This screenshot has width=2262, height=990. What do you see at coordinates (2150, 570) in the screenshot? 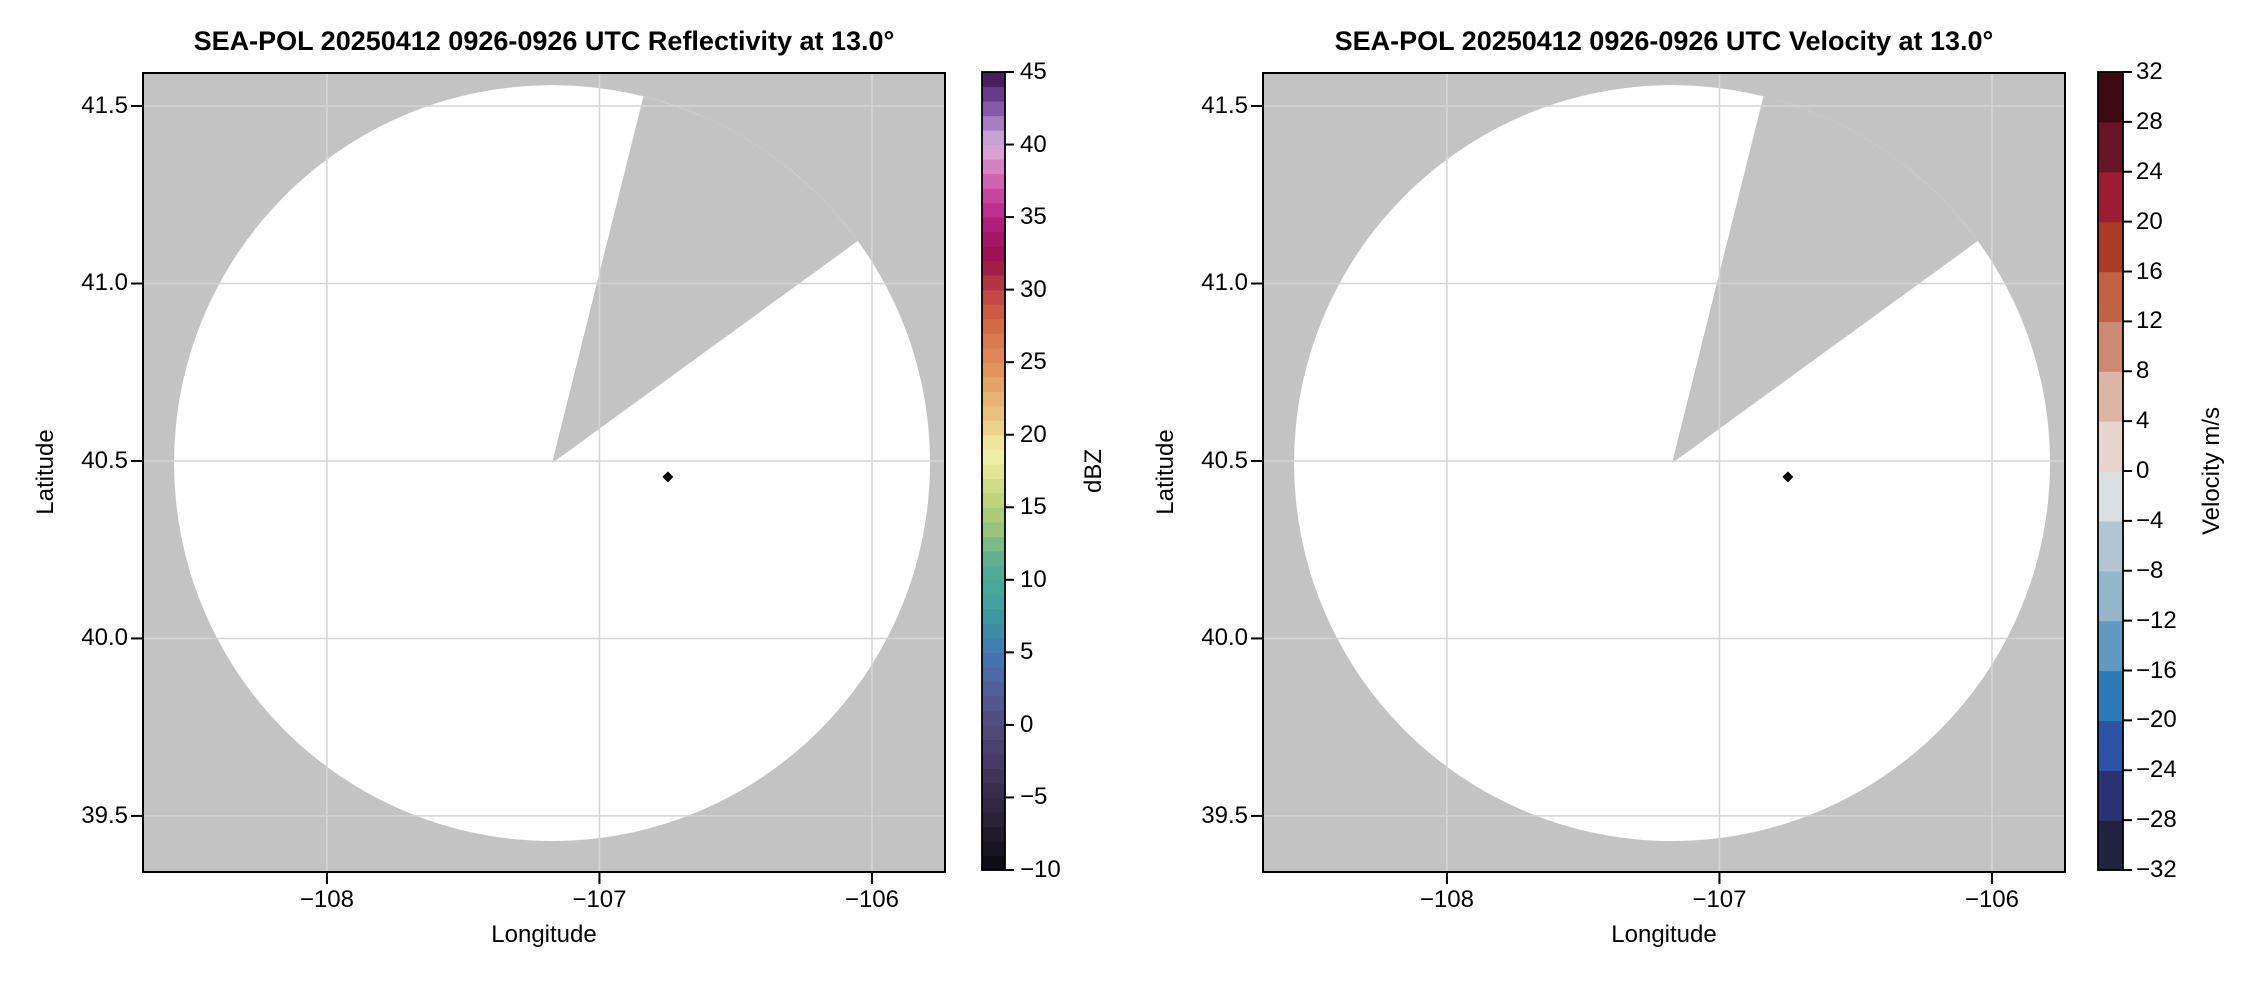
I see `colorbar-tick-label: −8` at bounding box center [2150, 570].